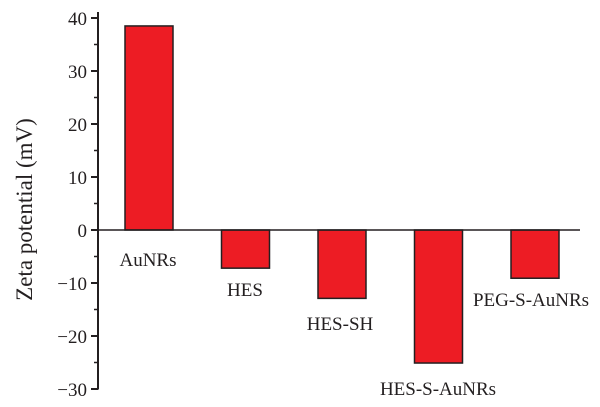 The width and height of the screenshot is (600, 407). Describe the element at coordinates (535, 254) in the screenshot. I see `bar-peg-s-aunrs` at that location.